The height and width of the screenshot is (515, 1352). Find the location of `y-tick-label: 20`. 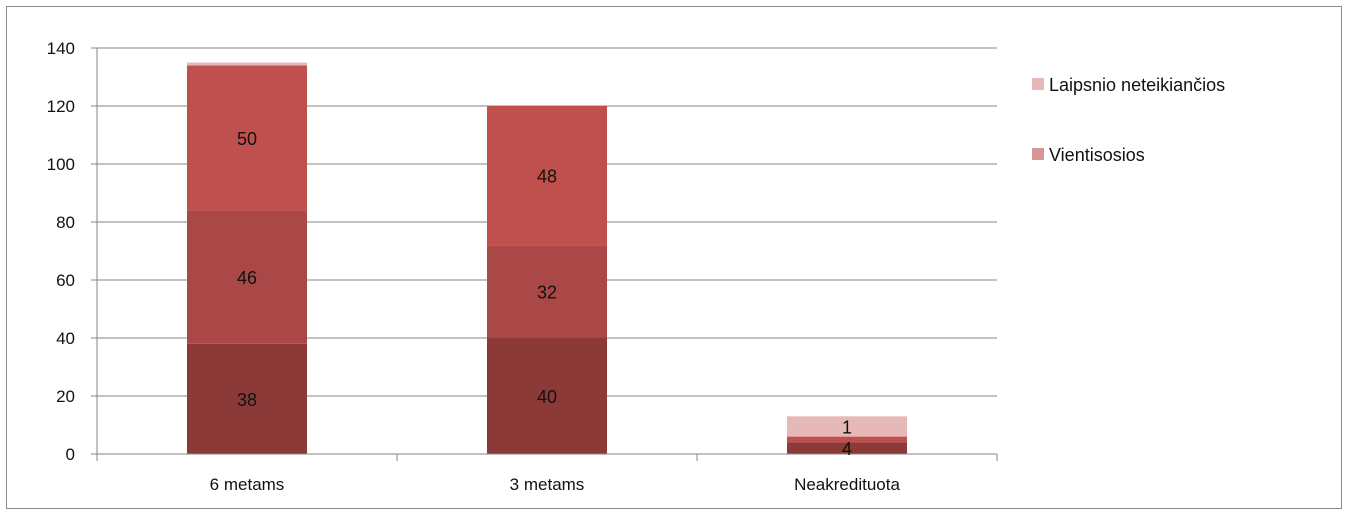

y-tick-label: 20 is located at coordinates (65, 396).